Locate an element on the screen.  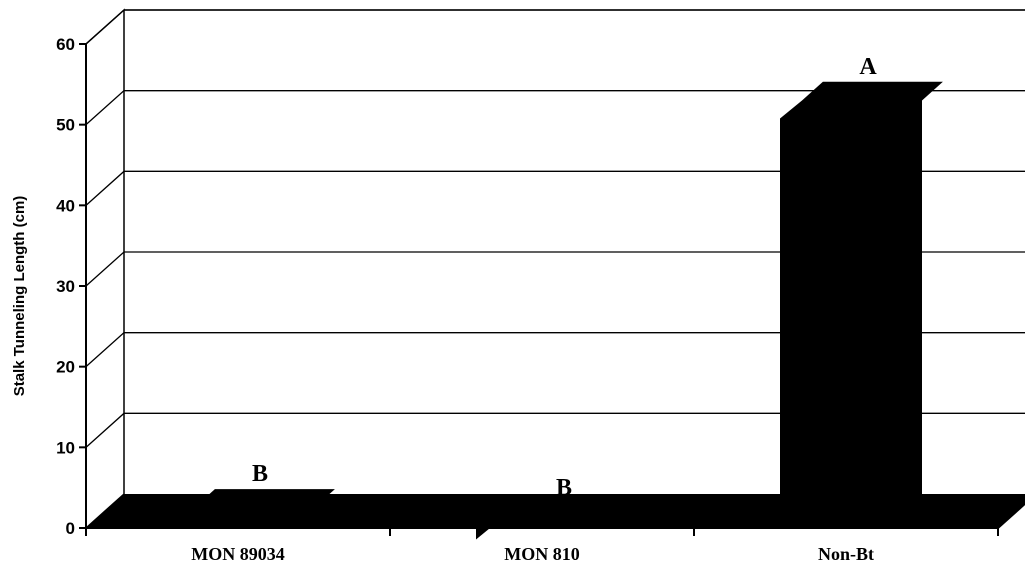
y-tick-label: 50 is located at coordinates (65, 125).